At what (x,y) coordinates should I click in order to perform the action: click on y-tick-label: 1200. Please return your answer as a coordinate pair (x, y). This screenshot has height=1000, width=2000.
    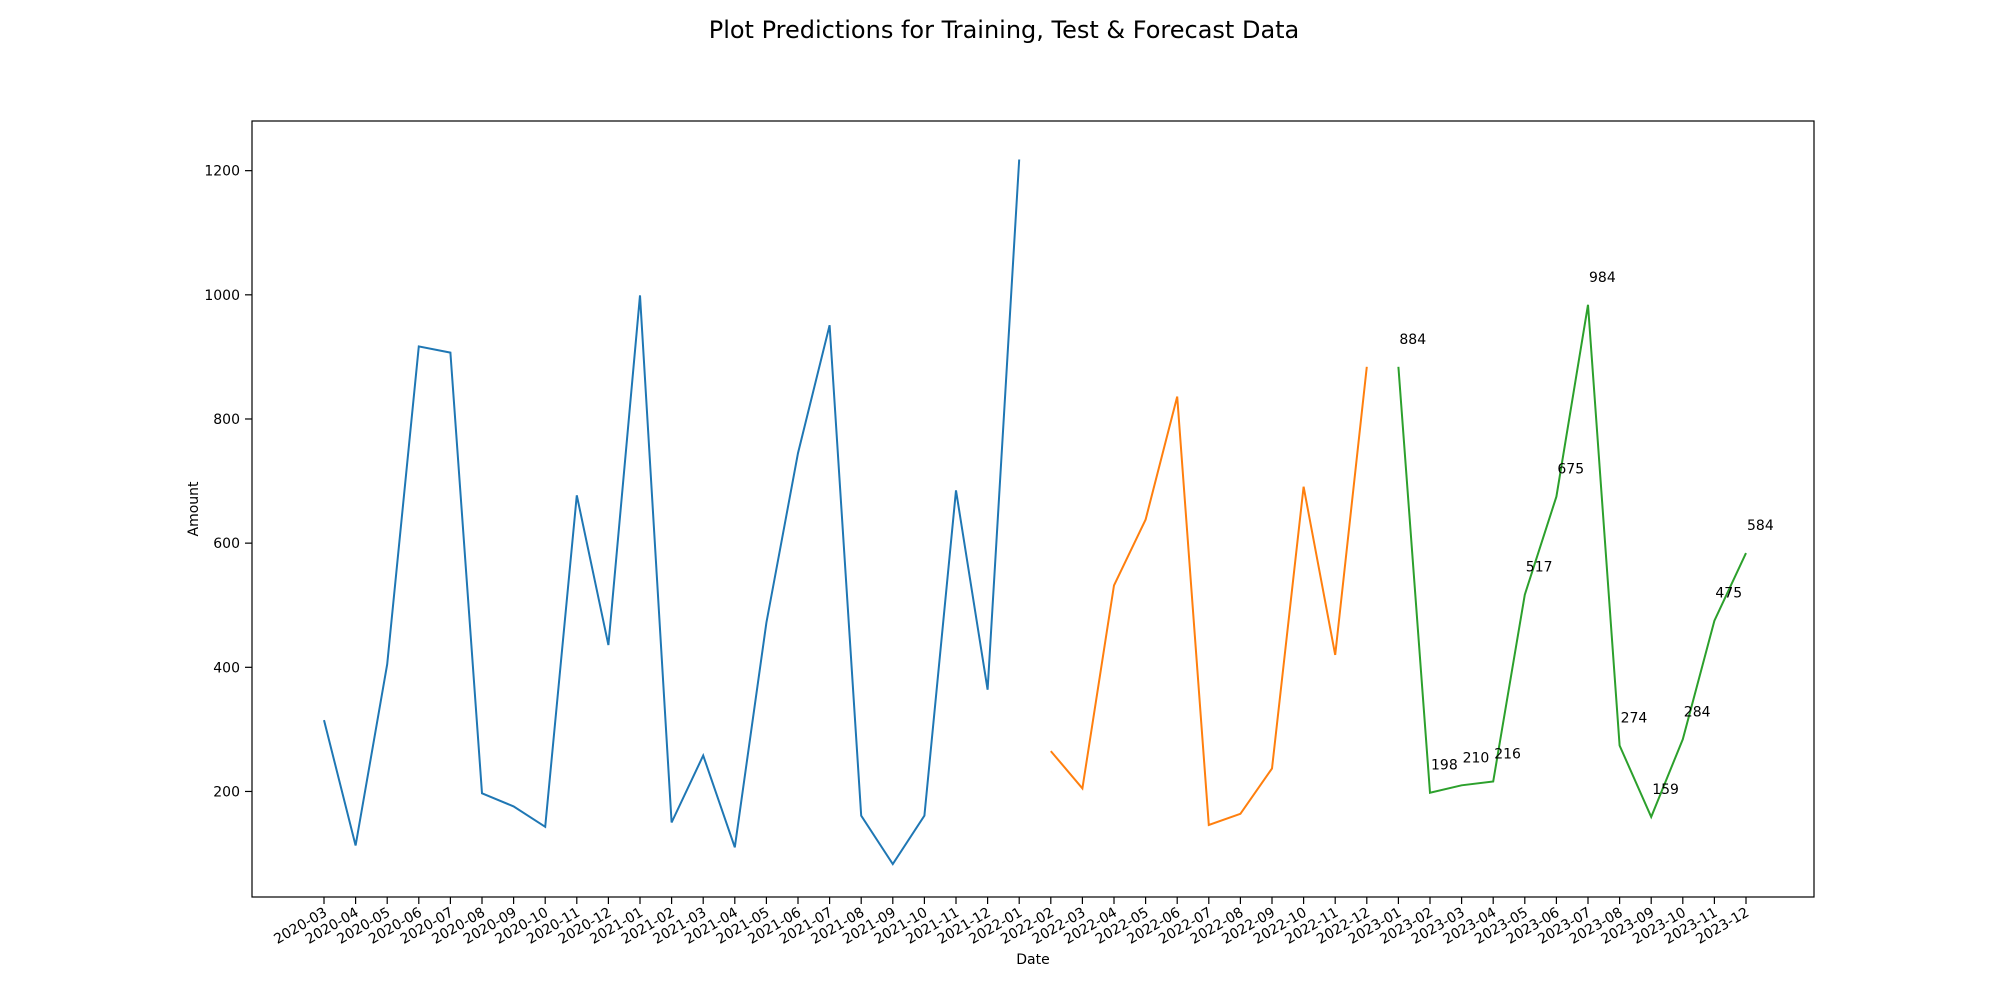
    Looking at the image, I should click on (222, 172).